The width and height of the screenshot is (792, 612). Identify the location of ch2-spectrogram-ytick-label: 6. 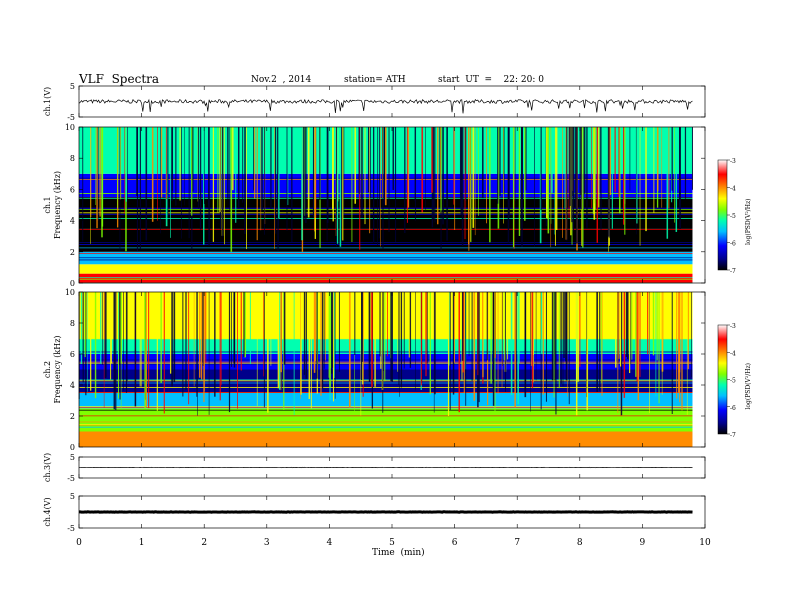
(72, 354).